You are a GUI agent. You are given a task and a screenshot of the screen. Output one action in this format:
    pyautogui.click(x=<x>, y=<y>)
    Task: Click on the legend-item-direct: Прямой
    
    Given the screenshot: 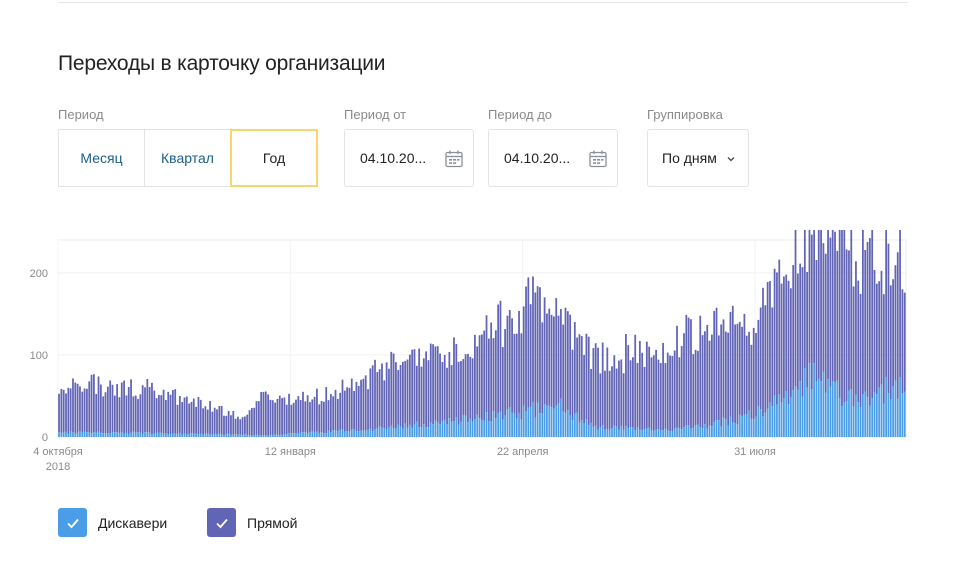 What is the action you would take?
    pyautogui.click(x=252, y=522)
    